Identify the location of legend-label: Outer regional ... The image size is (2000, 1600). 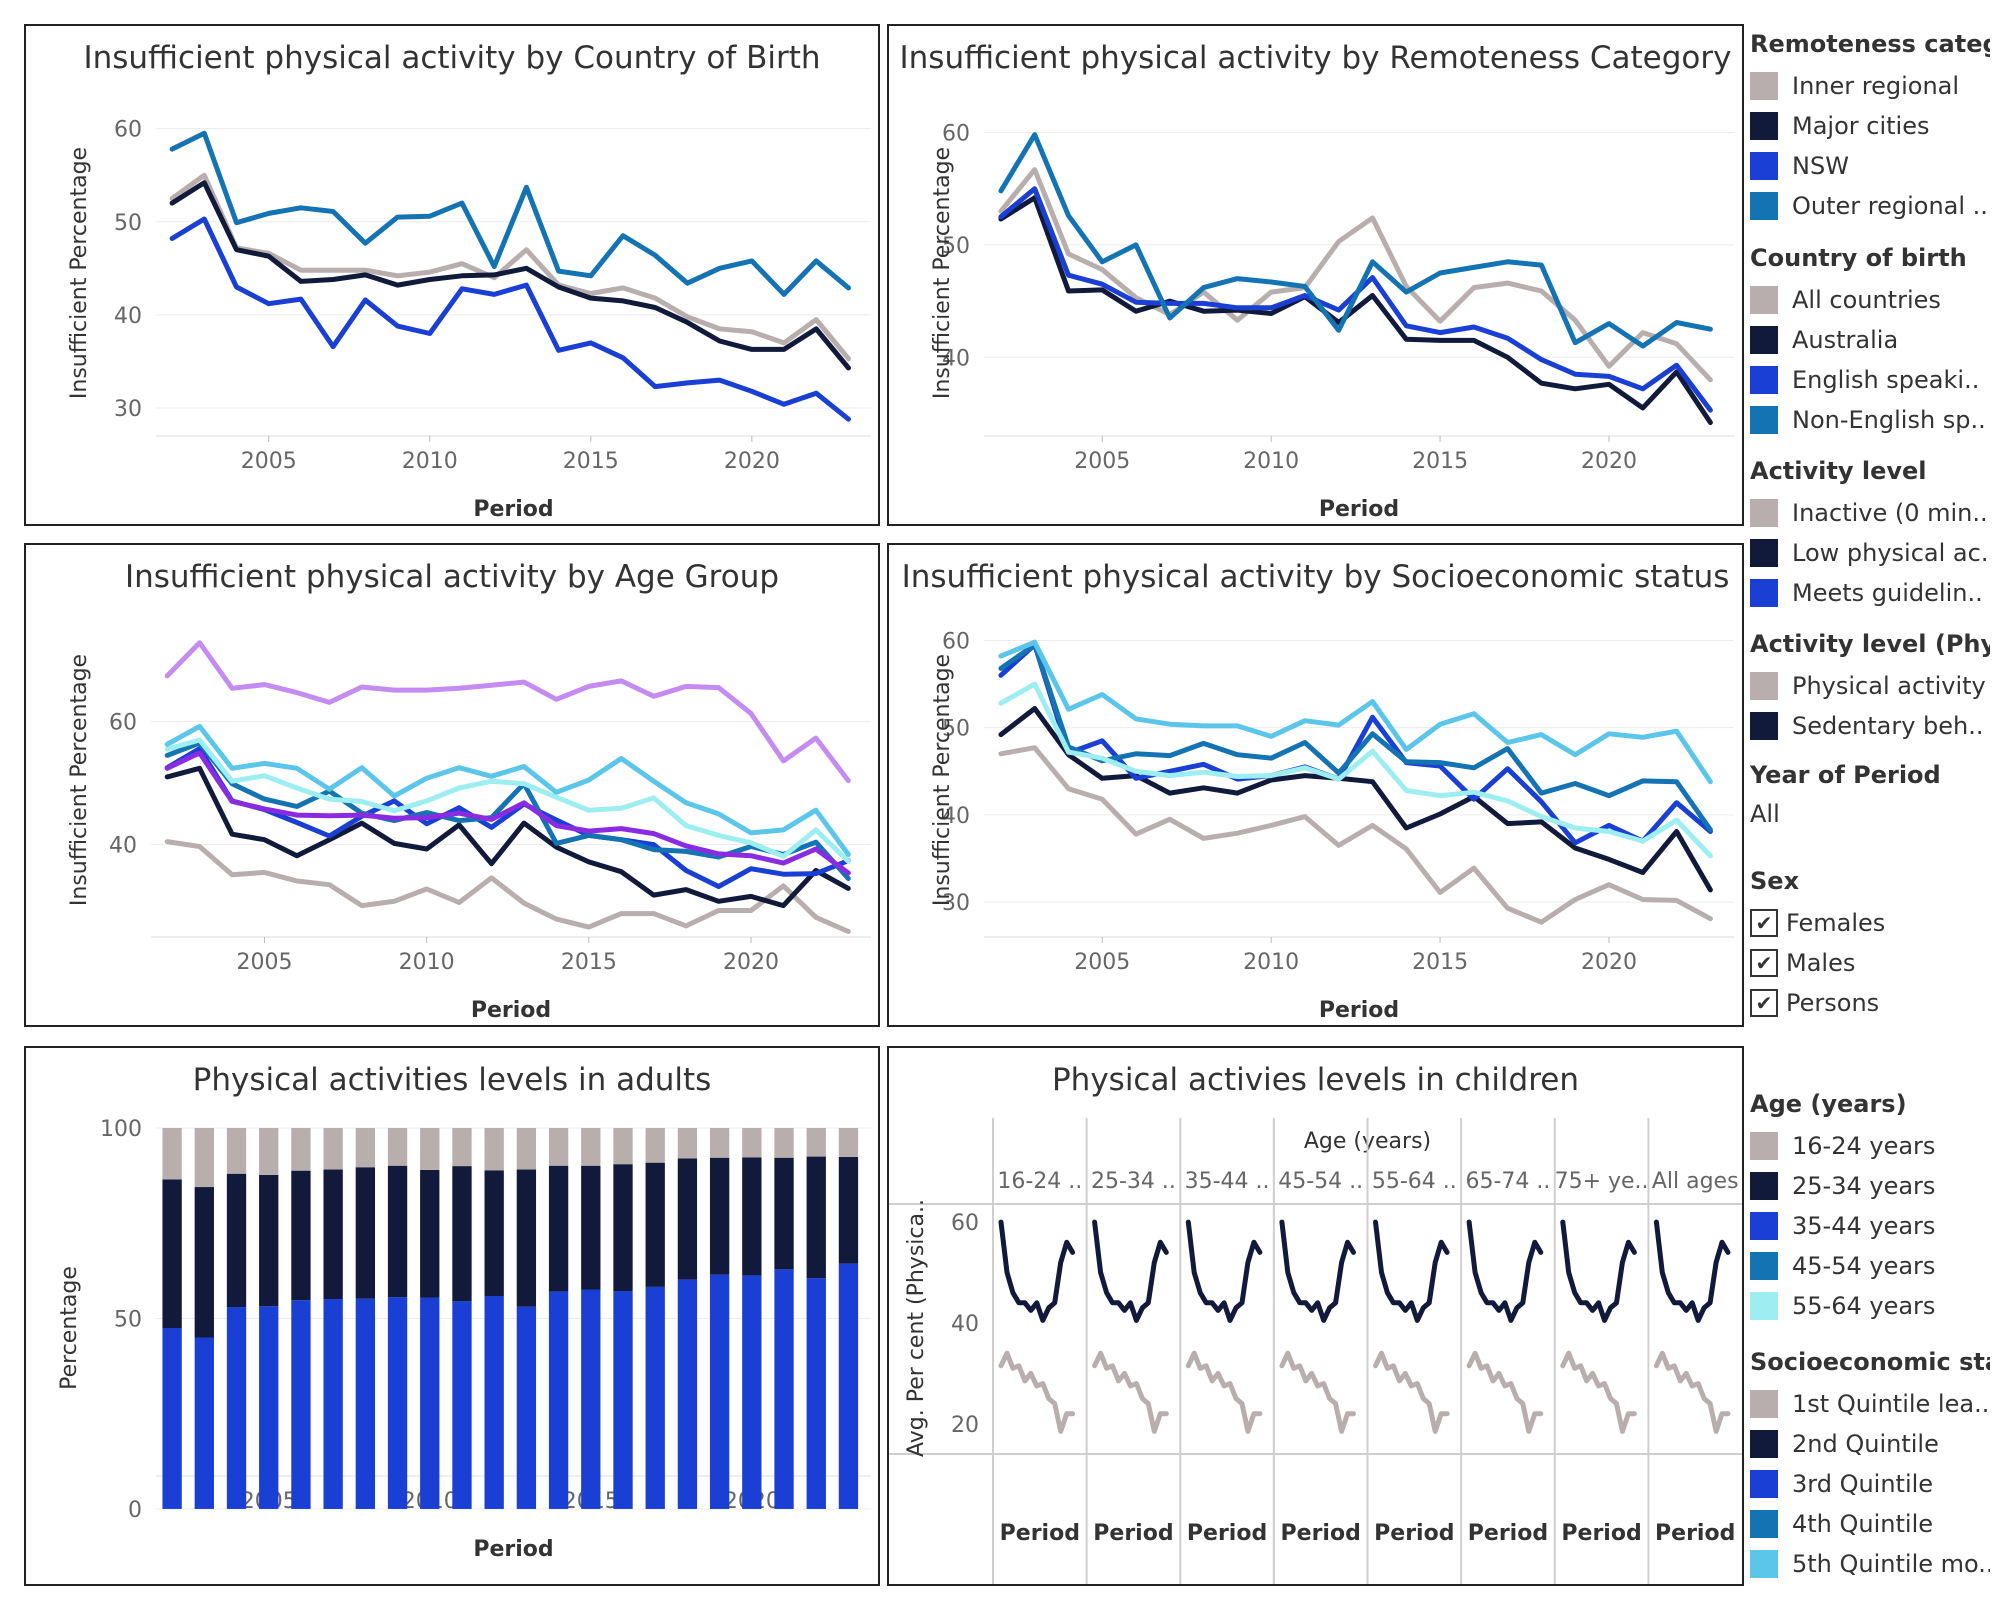
(1890, 206).